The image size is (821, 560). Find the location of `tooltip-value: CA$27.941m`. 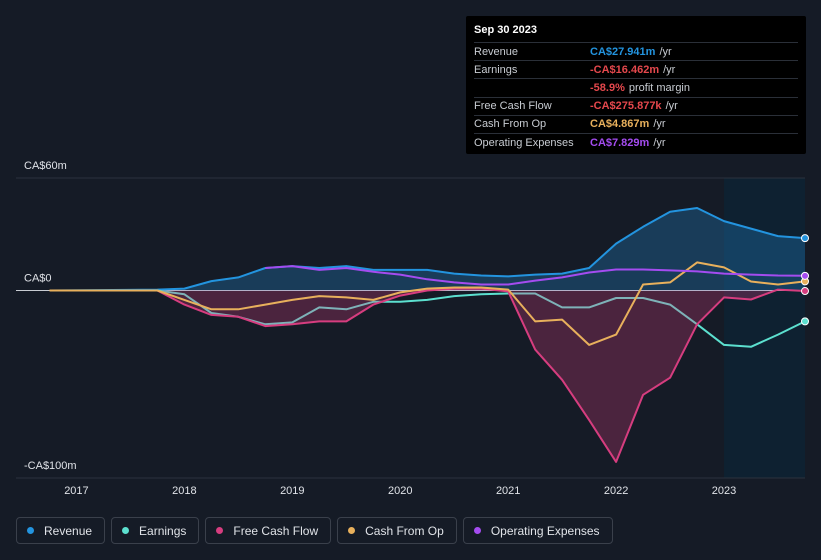

tooltip-value: CA$27.941m is located at coordinates (623, 51).